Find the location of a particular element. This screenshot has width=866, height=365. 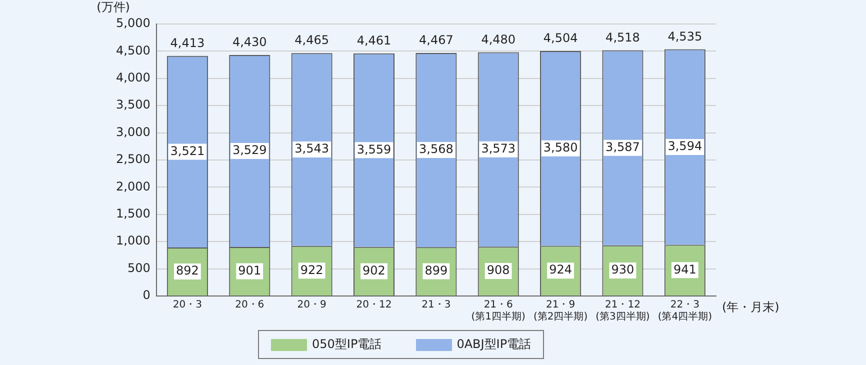

data-label: 3,594 is located at coordinates (685, 146).